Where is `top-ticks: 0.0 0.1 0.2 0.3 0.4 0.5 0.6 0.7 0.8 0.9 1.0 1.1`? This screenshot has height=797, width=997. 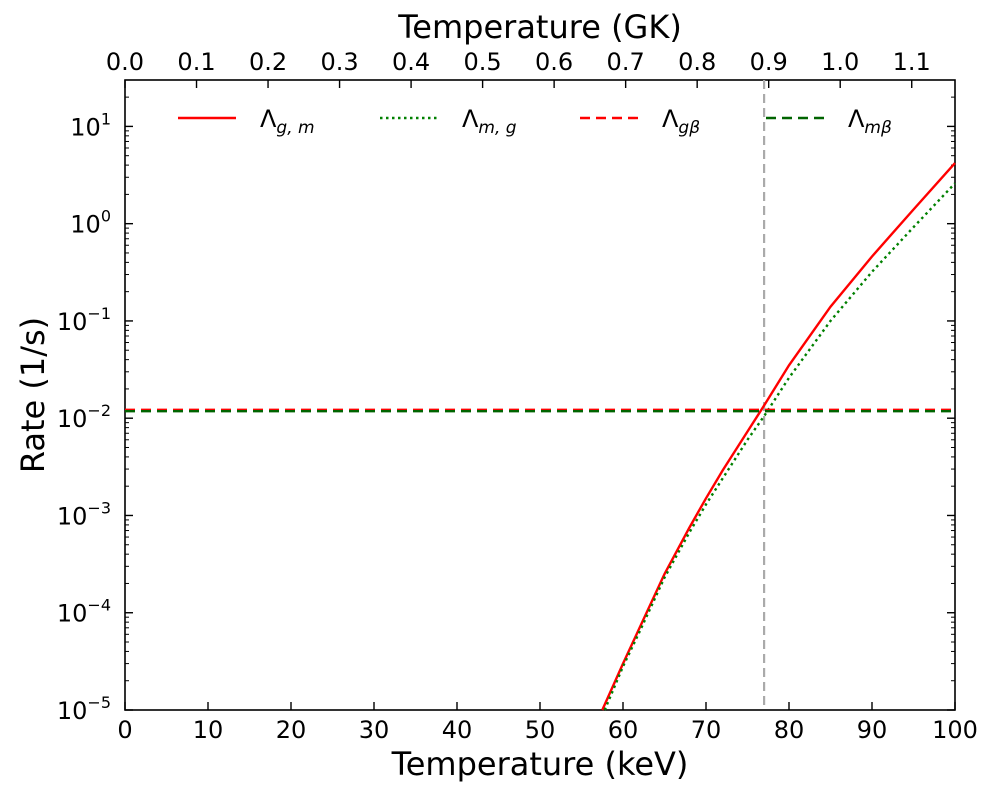
top-ticks: 0.0 0.1 0.2 0.3 0.4 0.5 0.6 0.7 0.8 0.9 1.0 1.1 is located at coordinates (518, 68).